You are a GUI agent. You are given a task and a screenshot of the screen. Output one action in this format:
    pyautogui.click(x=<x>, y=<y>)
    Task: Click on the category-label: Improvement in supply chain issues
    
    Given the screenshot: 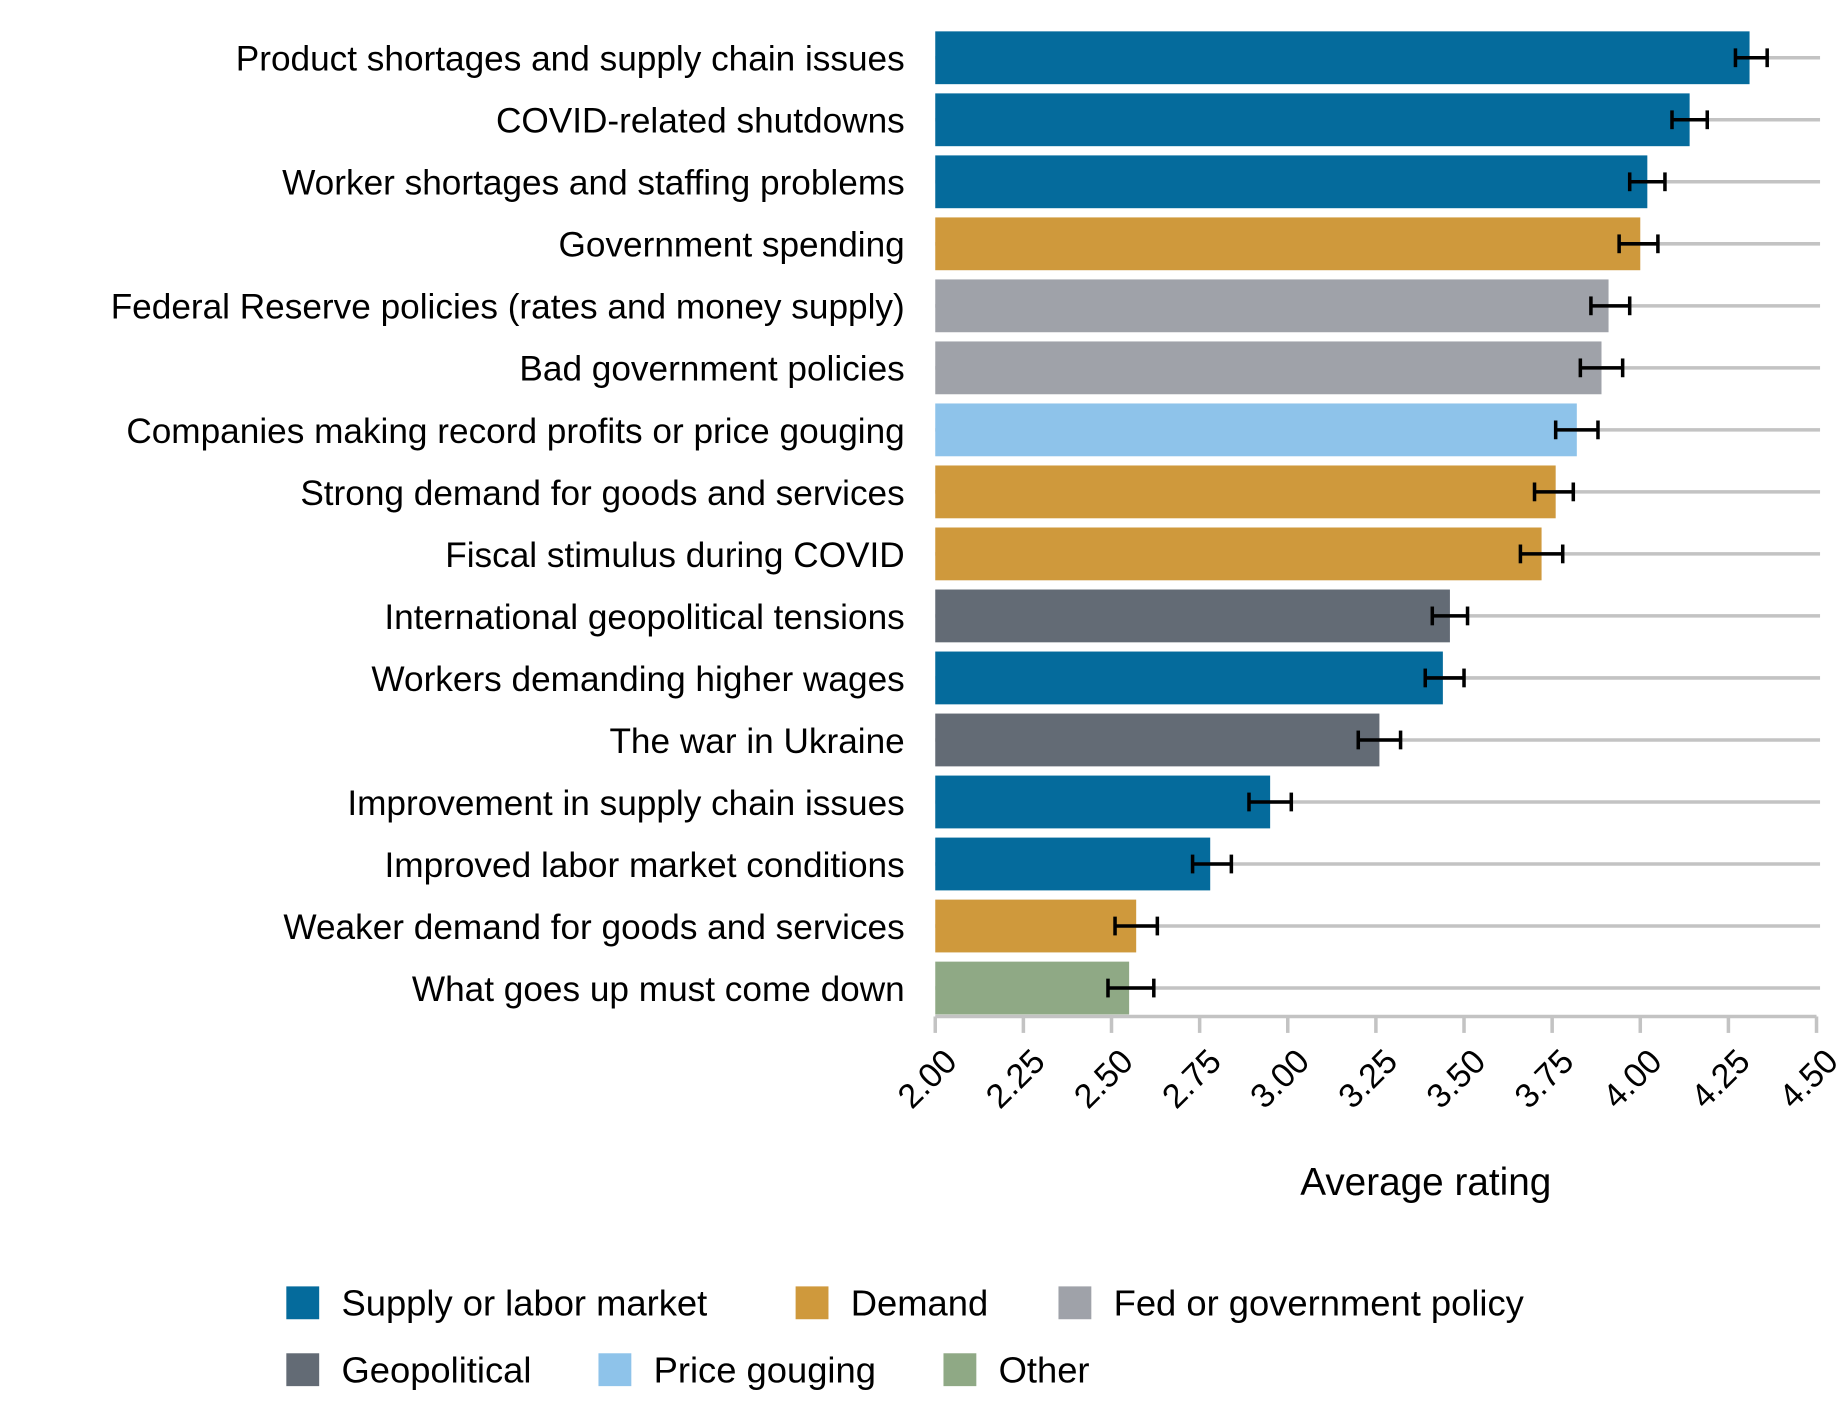 What is the action you would take?
    pyautogui.click(x=625, y=803)
    